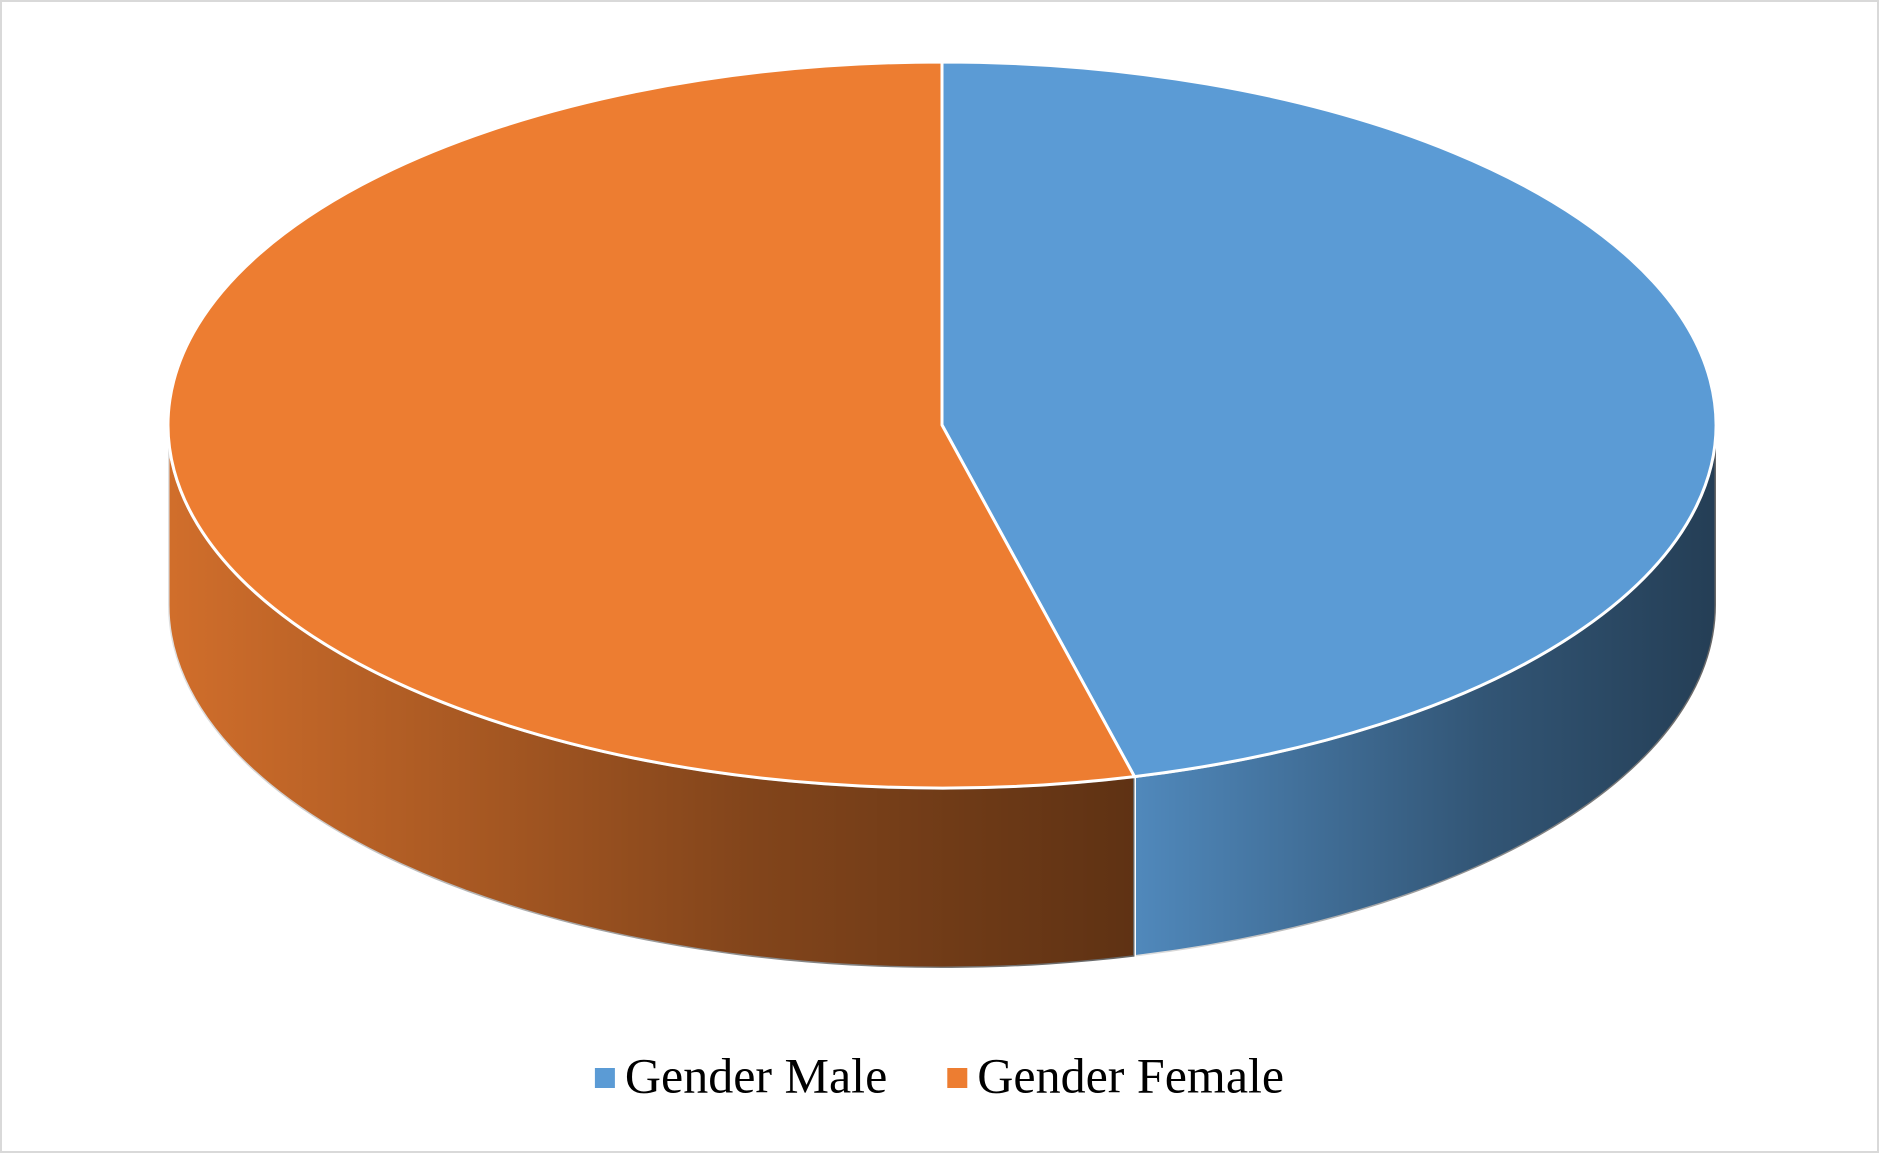 Image resolution: width=1879 pixels, height=1153 pixels. What do you see at coordinates (756, 1075) in the screenshot?
I see `legend-label: Gender Male` at bounding box center [756, 1075].